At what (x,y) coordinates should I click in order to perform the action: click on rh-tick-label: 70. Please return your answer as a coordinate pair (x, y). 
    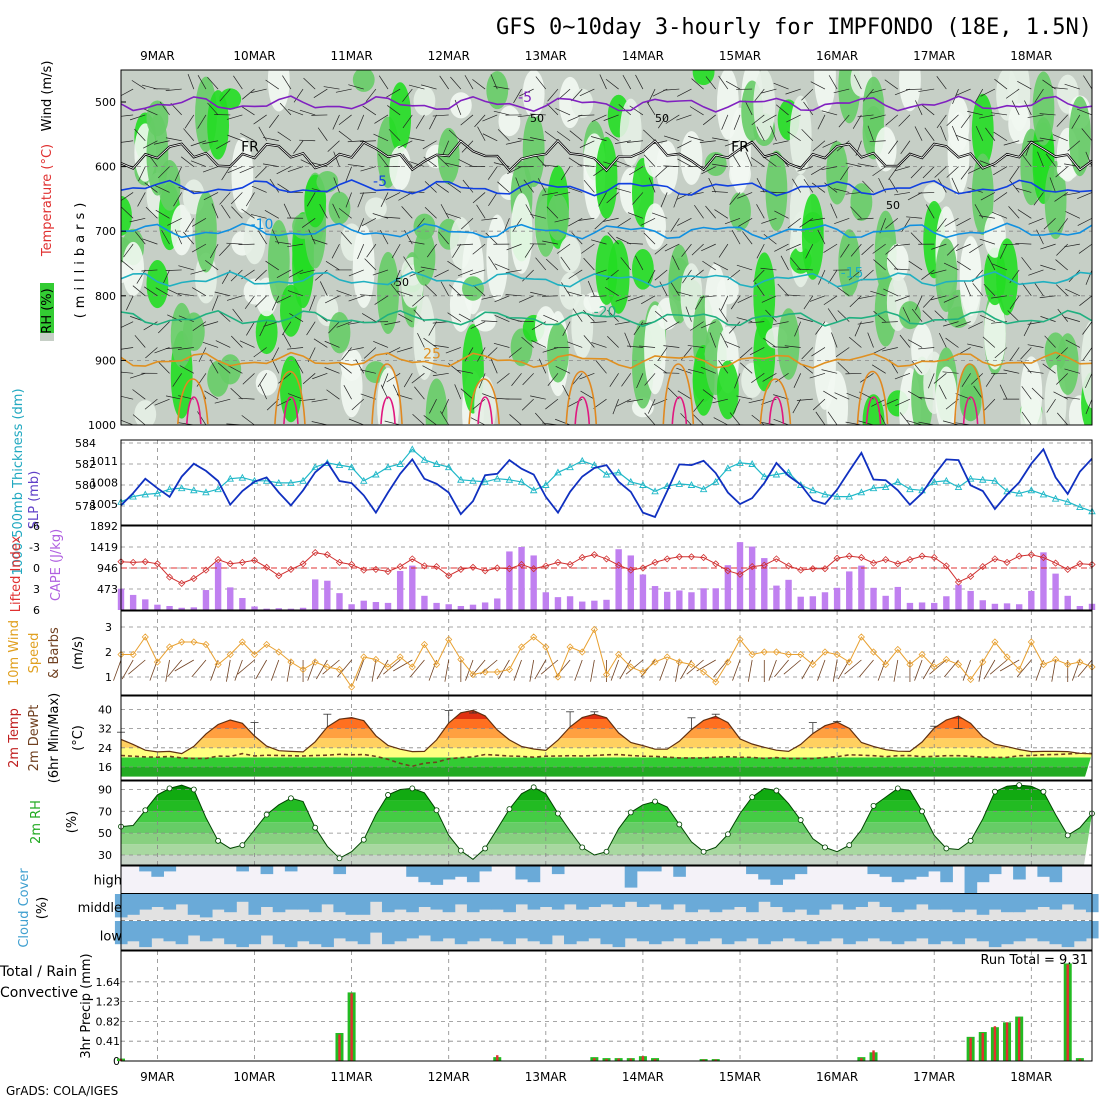
    Looking at the image, I should click on (105, 811).